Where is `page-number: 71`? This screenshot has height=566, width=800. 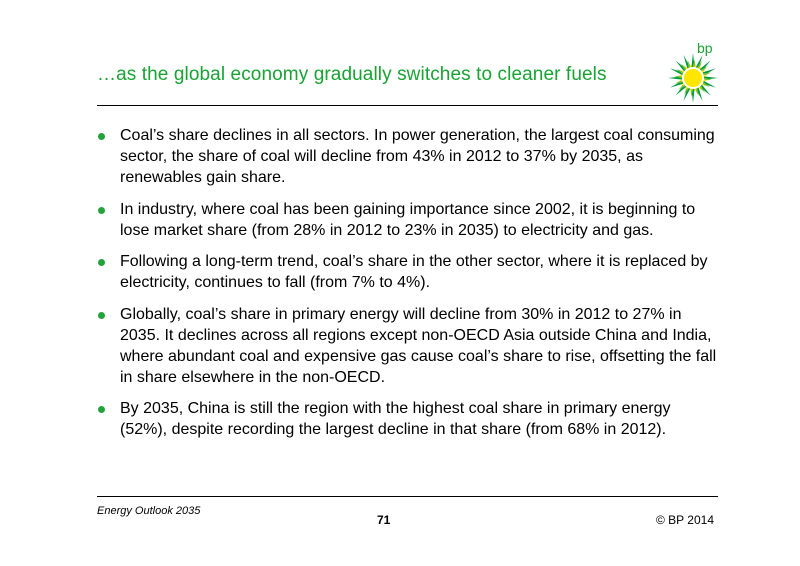
page-number: 71 is located at coordinates (384, 520).